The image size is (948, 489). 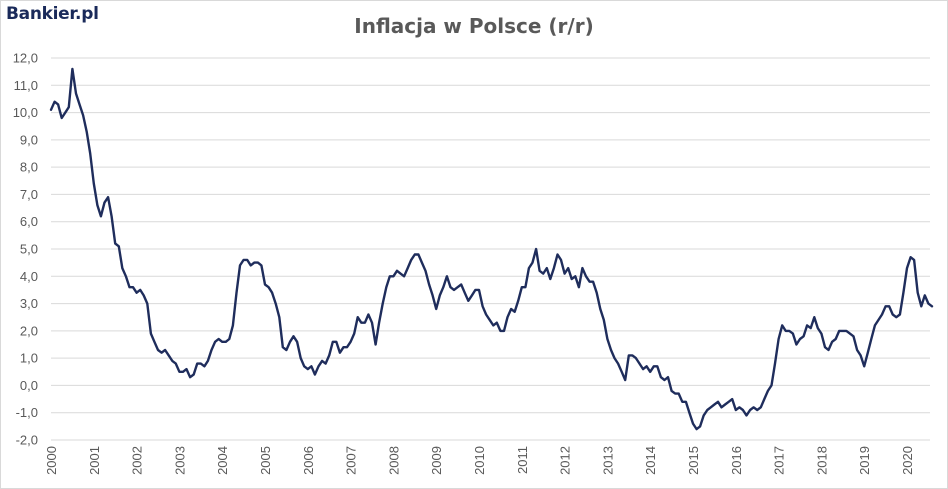 I want to click on x-tick-label: 2016, so click(x=736, y=460).